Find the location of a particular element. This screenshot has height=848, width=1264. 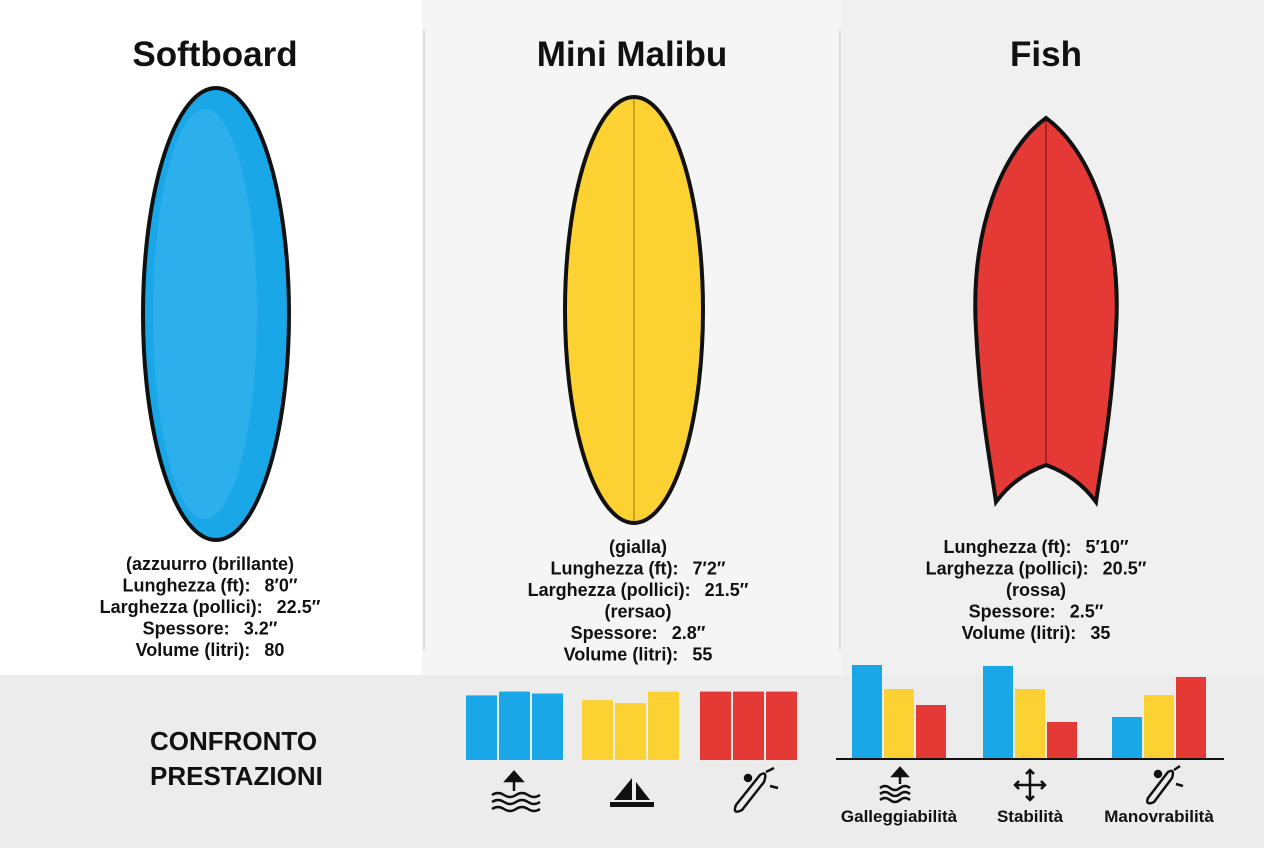

spec-line: Volume (litri): 35 is located at coordinates (1036, 633).